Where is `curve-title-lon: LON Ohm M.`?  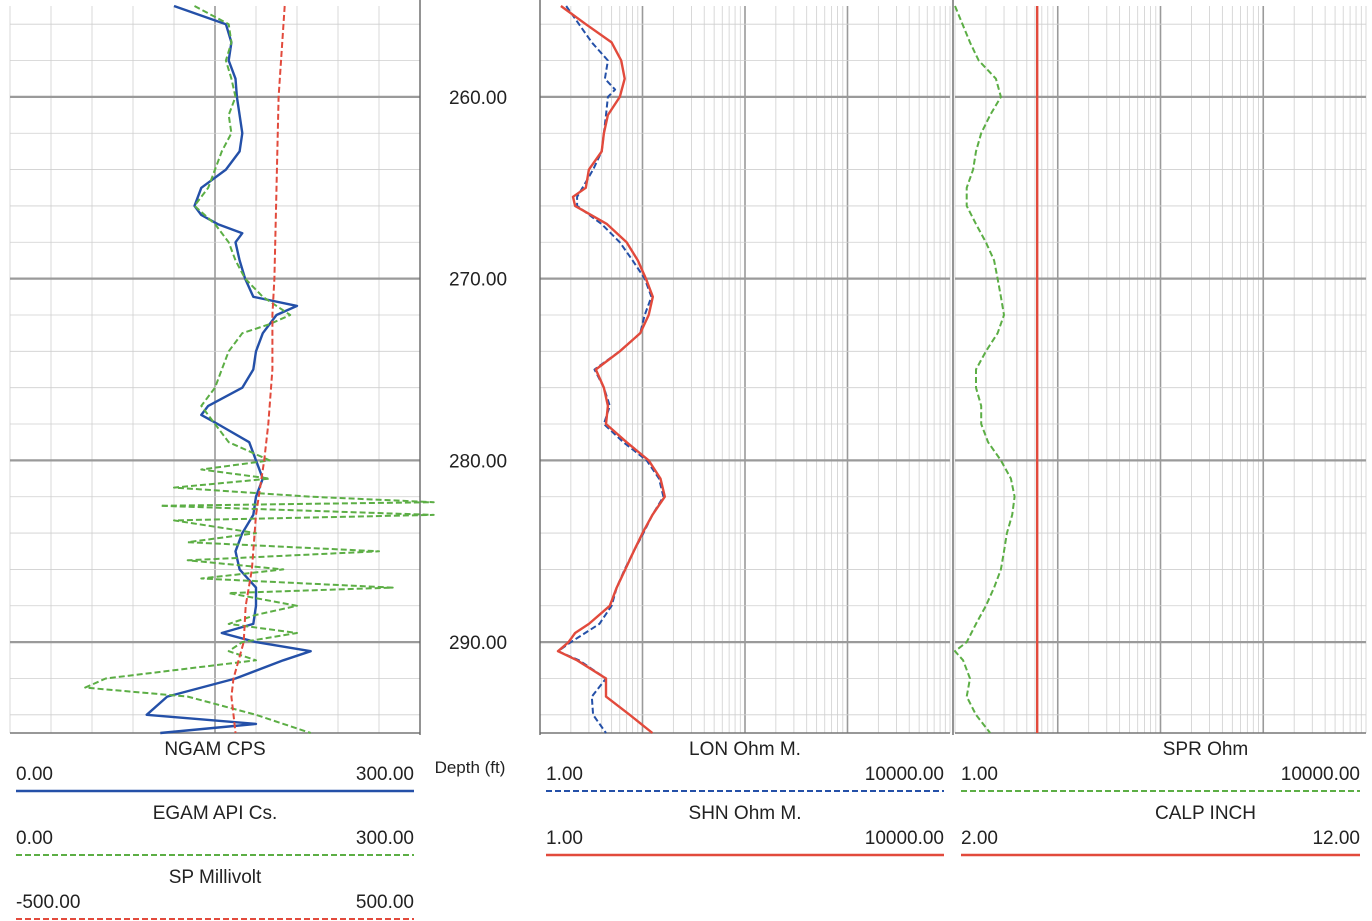 curve-title-lon: LON Ohm M. is located at coordinates (745, 749).